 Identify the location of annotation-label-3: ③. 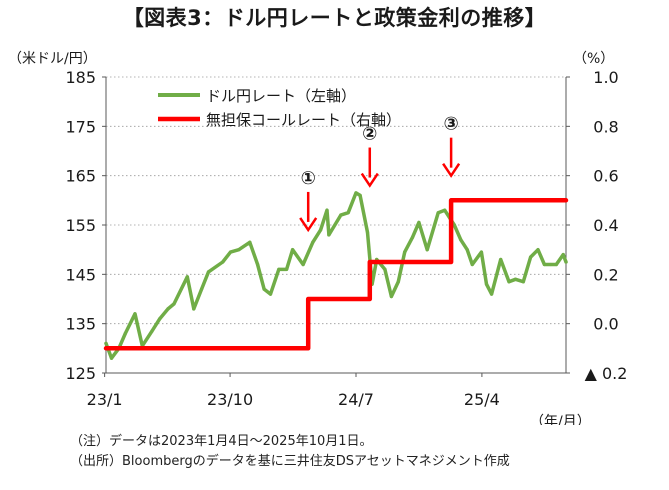
(450, 124).